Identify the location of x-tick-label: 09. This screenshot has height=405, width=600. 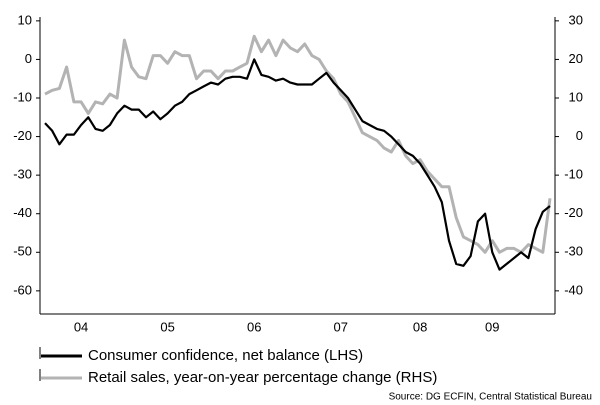
(492, 326).